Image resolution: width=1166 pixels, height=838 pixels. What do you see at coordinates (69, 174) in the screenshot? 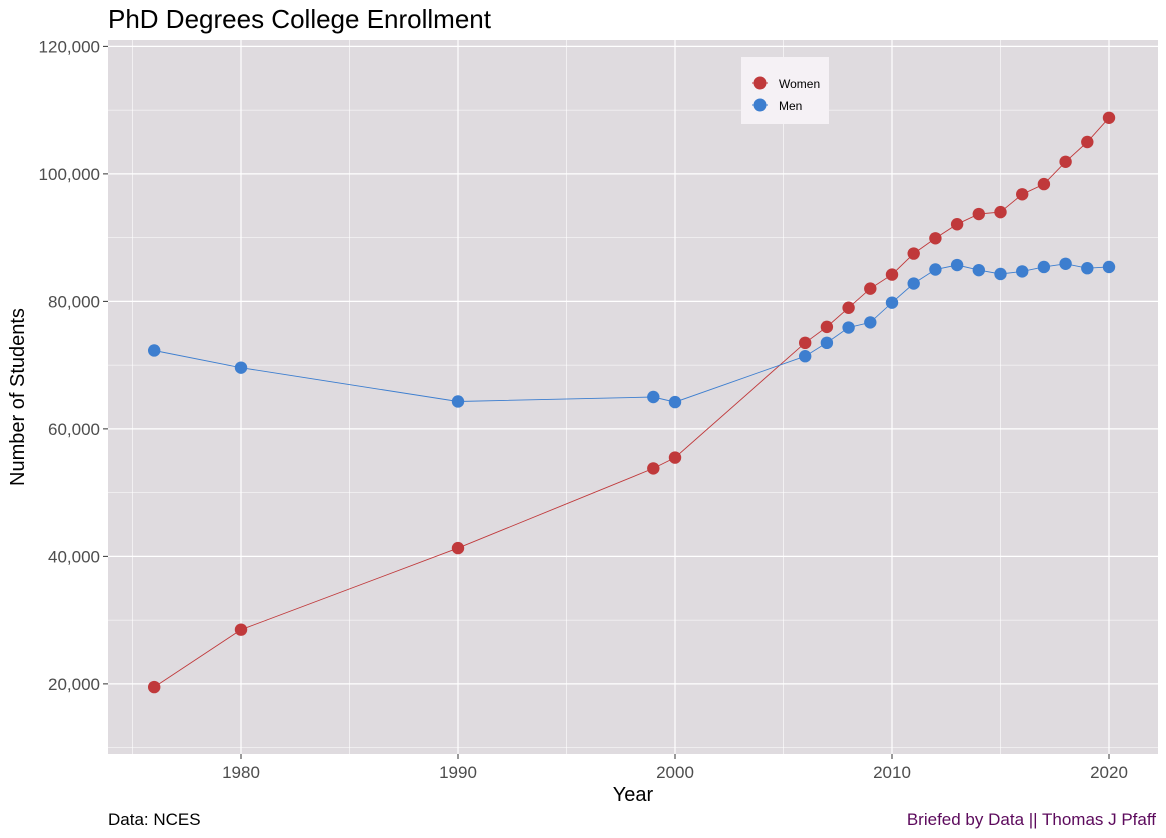
I see `y-tick-label: 100,000` at bounding box center [69, 174].